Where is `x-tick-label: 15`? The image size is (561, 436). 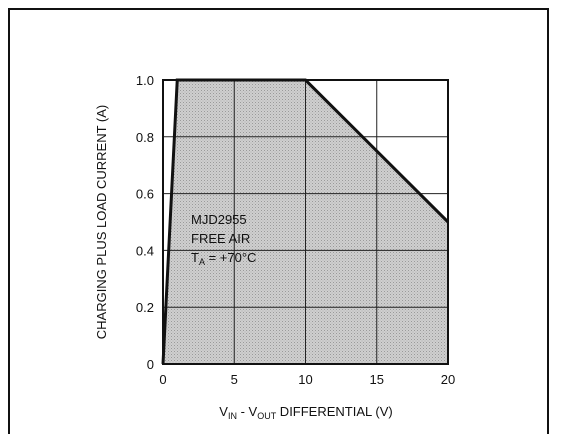 x-tick-label: 15 is located at coordinates (377, 379).